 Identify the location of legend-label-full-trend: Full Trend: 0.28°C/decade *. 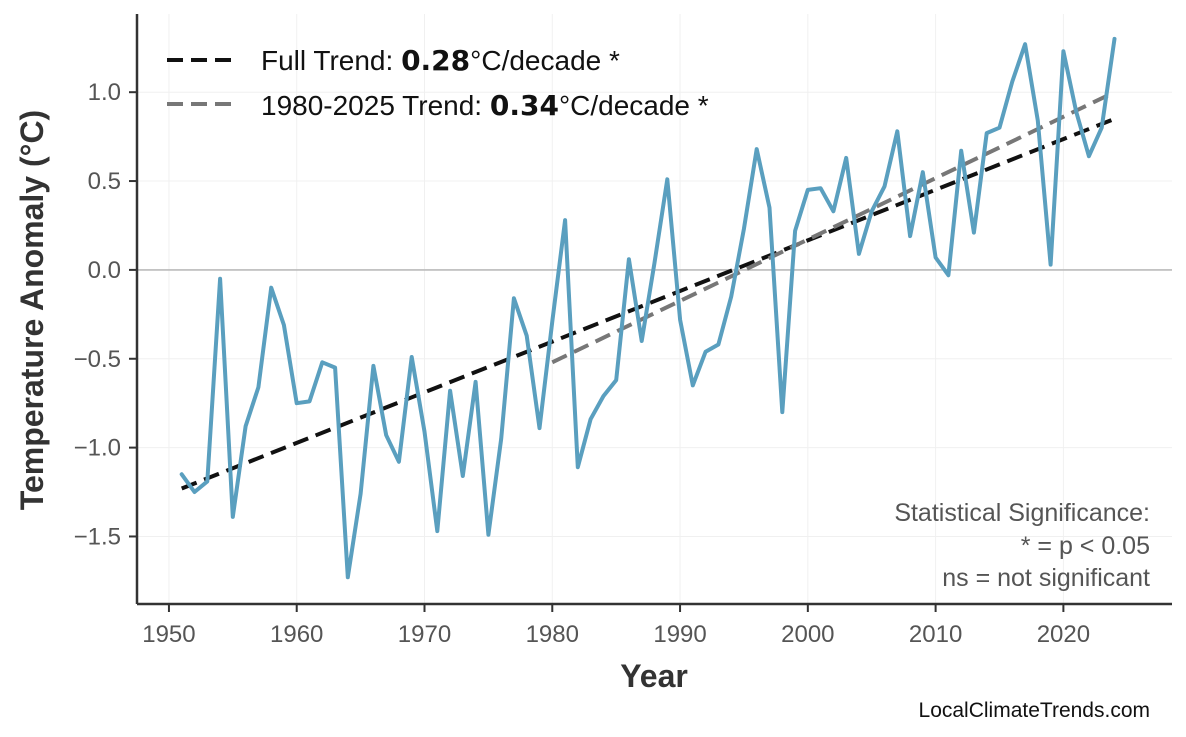
(440, 60).